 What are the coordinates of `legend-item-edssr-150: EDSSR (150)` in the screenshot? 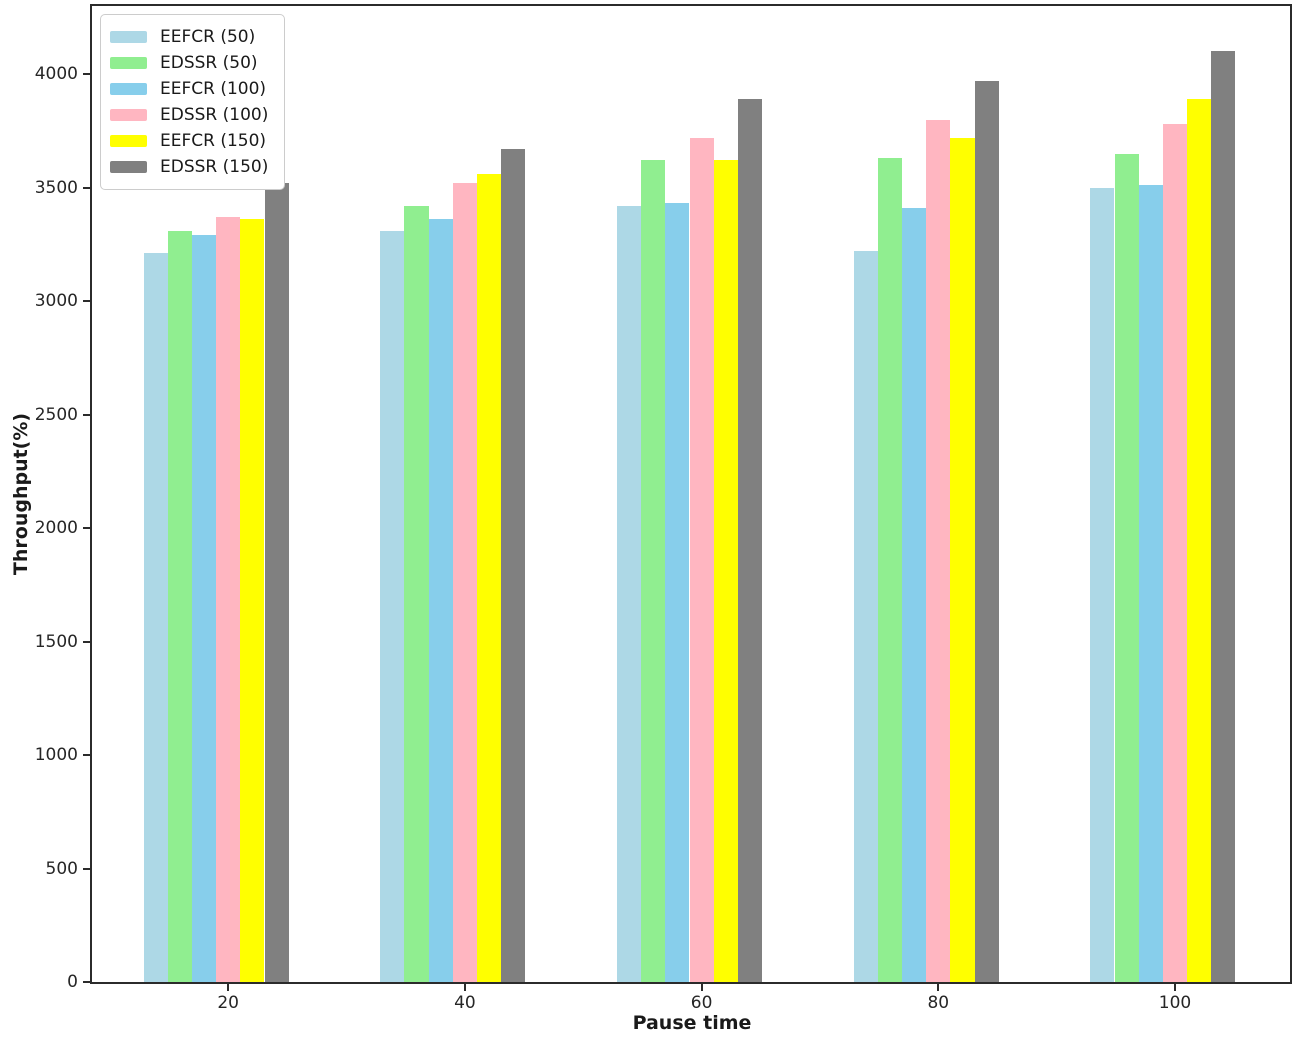 It's located at (189, 167).